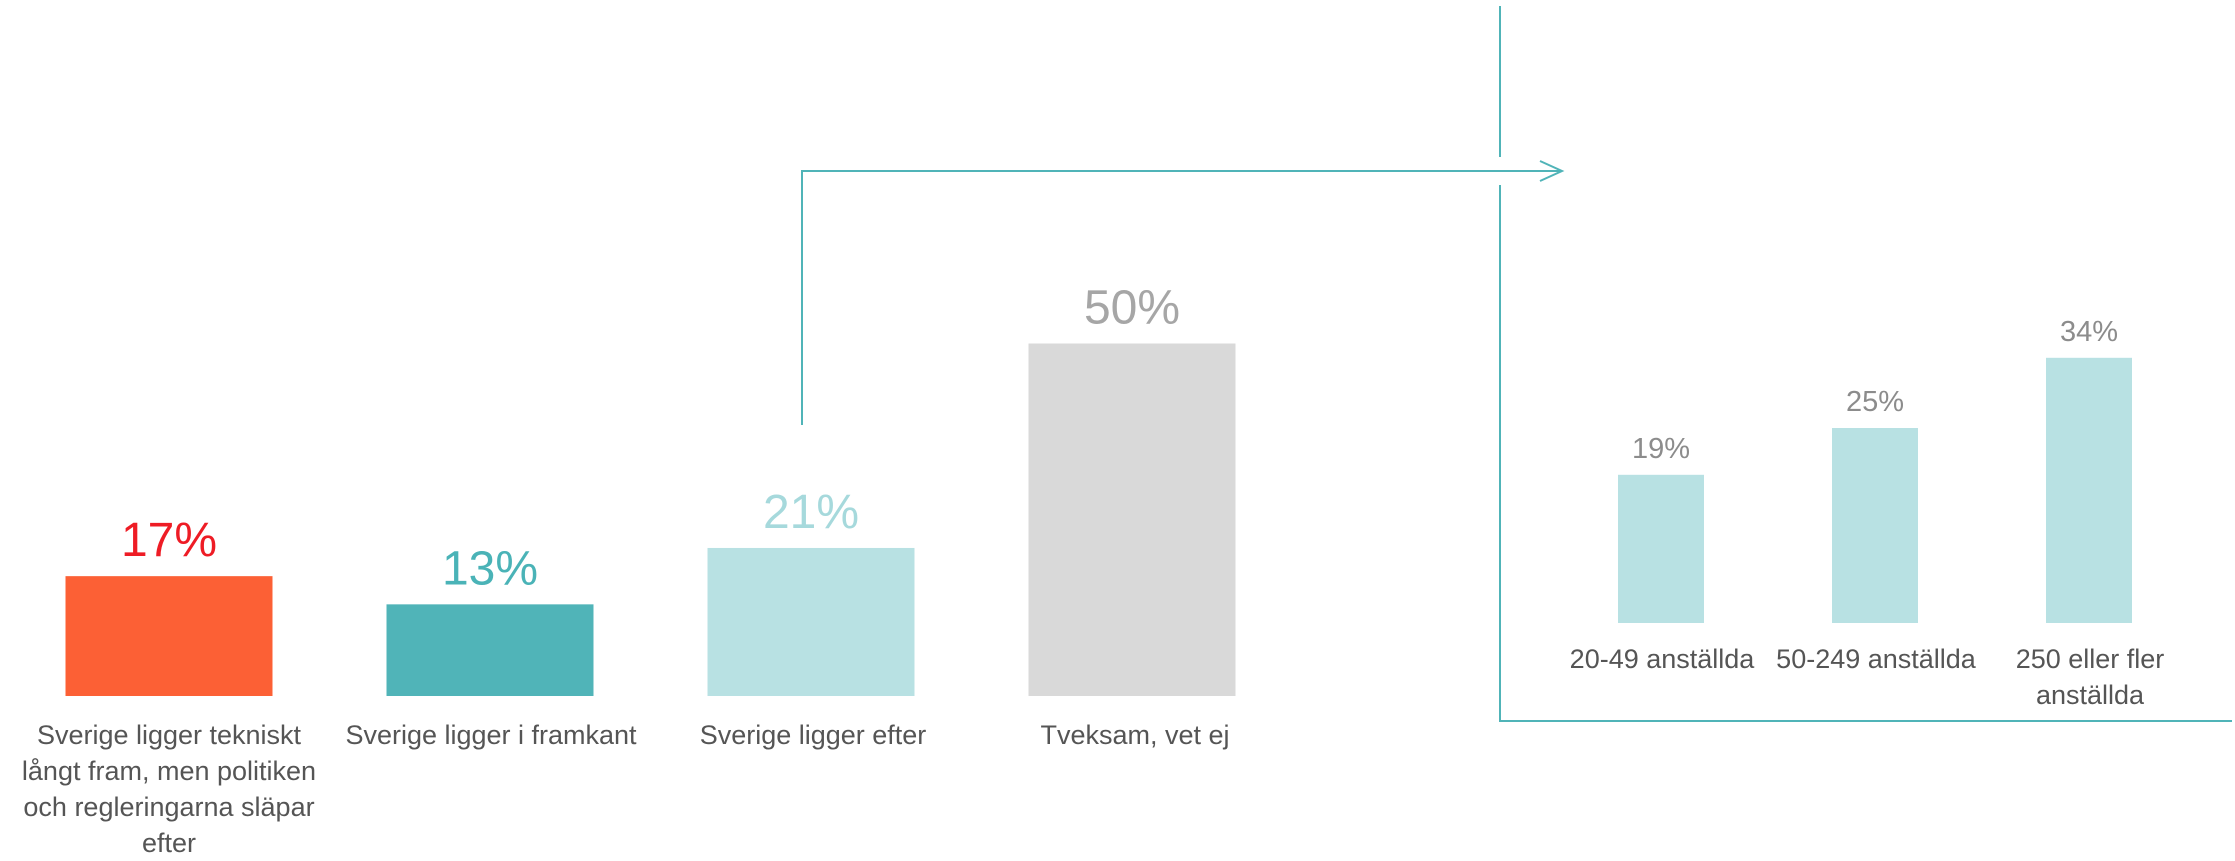  What do you see at coordinates (1876, 659) in the screenshot?
I see `category-label-right-1: 50-249 anställda` at bounding box center [1876, 659].